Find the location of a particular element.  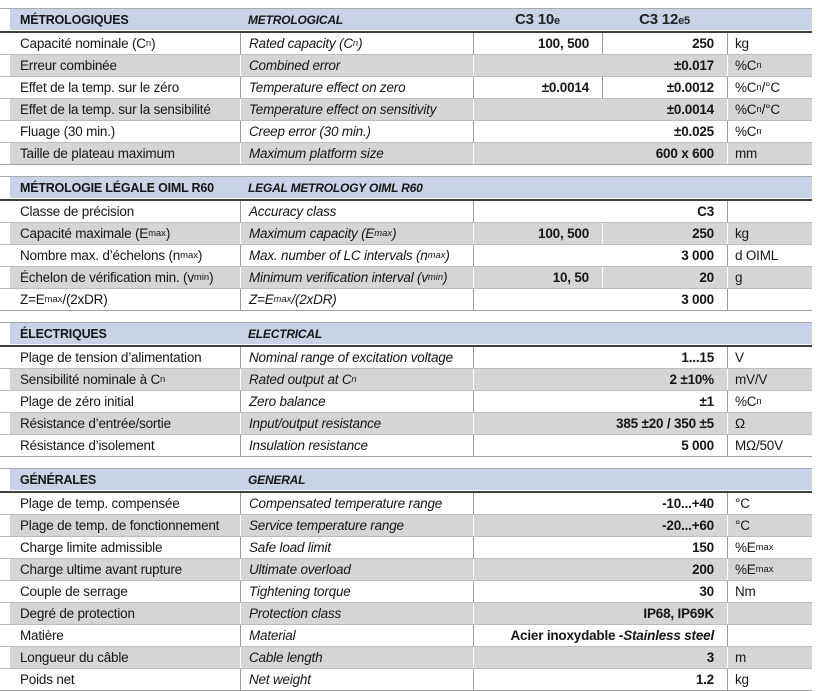

spec-label-en: Accuracy class is located at coordinates (356, 211).